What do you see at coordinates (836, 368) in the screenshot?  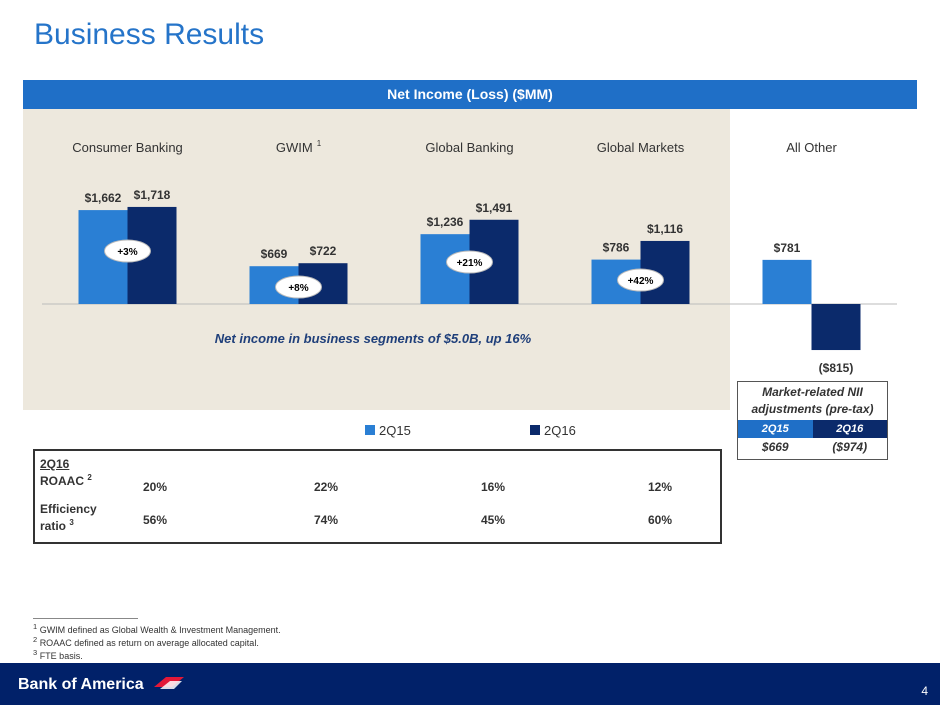 I see `data-label: ($815)` at bounding box center [836, 368].